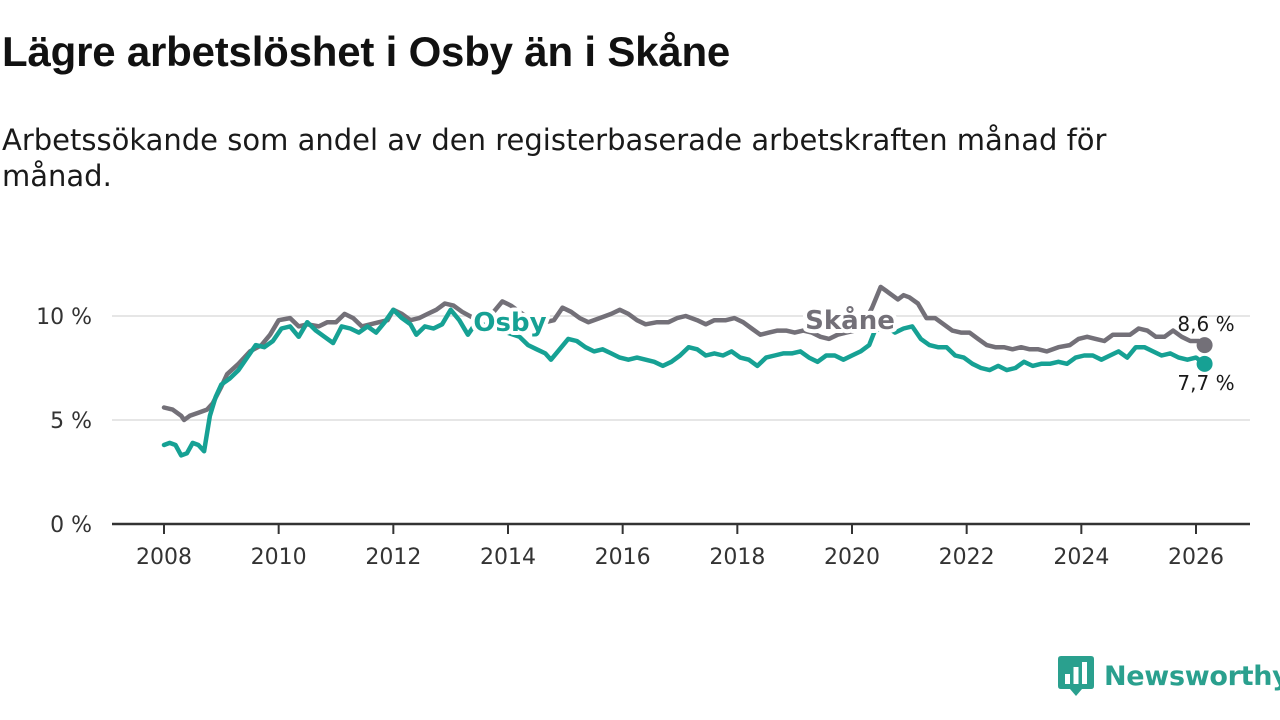  Describe the element at coordinates (509, 323) in the screenshot. I see `series-label-osby: Osby` at that location.